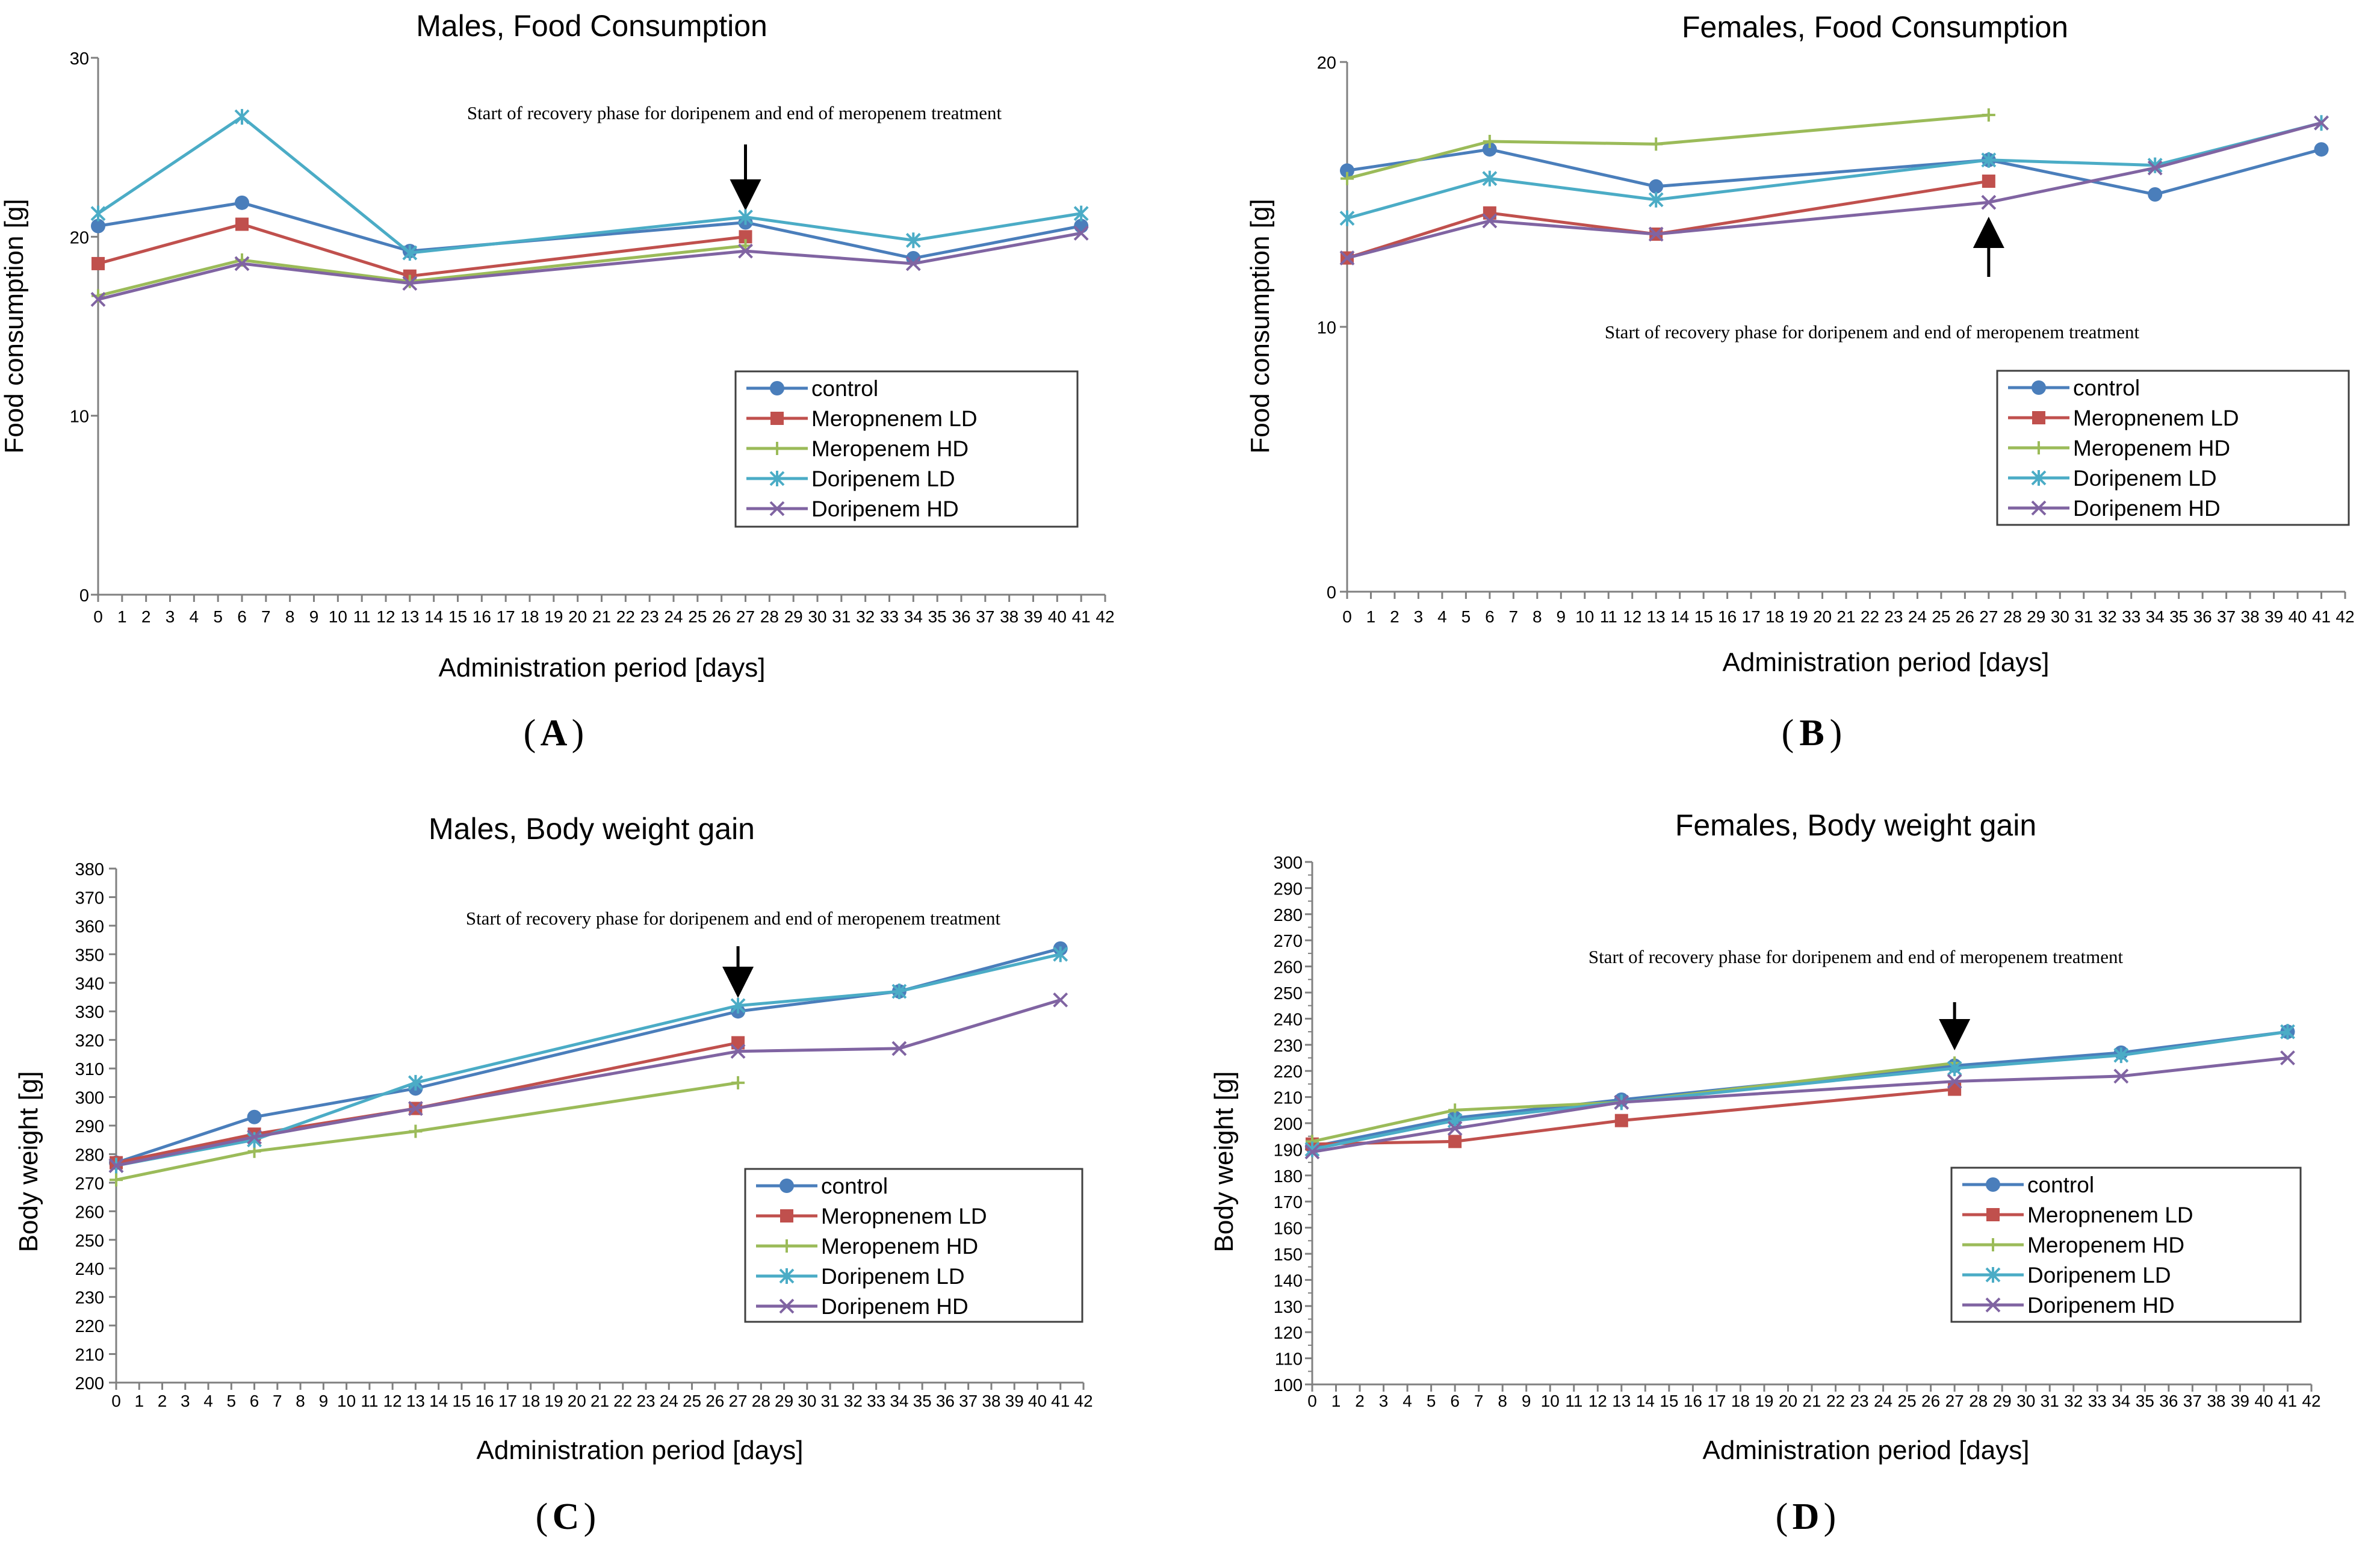 The height and width of the screenshot is (1568, 2368). Describe the element at coordinates (1288, 1176) in the screenshot. I see `y-tick-label: 180` at that location.